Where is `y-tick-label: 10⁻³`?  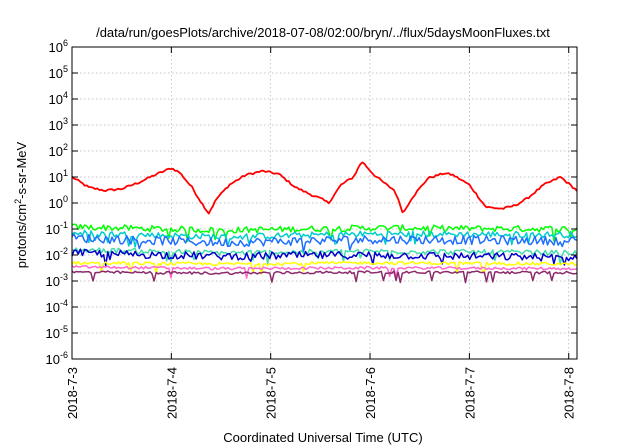 y-tick-label: 10⁻³ is located at coordinates (57, 280).